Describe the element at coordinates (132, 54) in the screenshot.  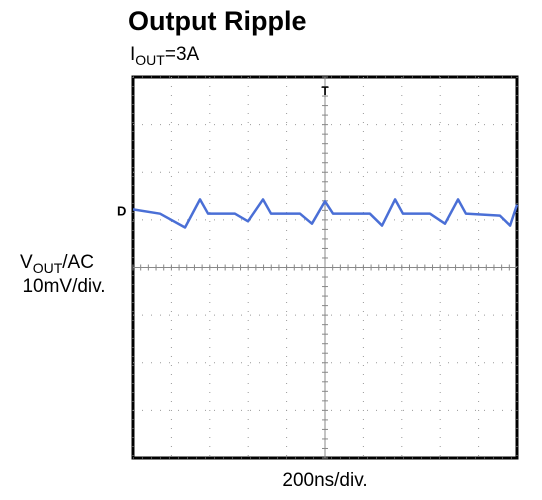
I see `subtitle-main: I` at that location.